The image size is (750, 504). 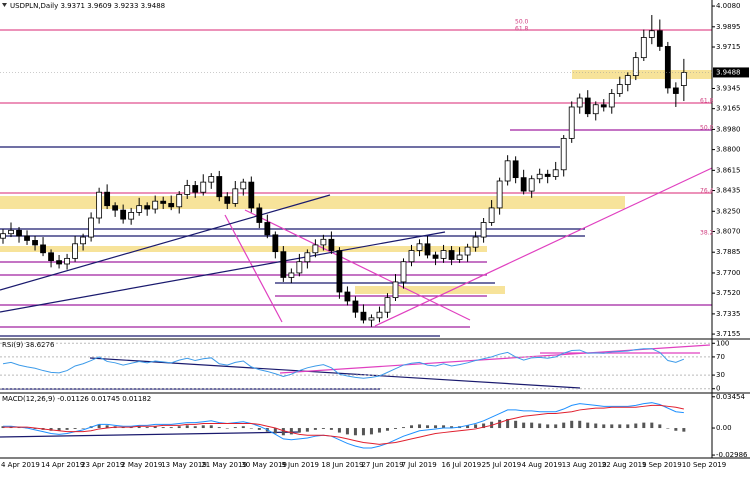 What do you see at coordinates (141, 465) in the screenshot?
I see `x-tick-label: 2 May 2019` at bounding box center [141, 465].